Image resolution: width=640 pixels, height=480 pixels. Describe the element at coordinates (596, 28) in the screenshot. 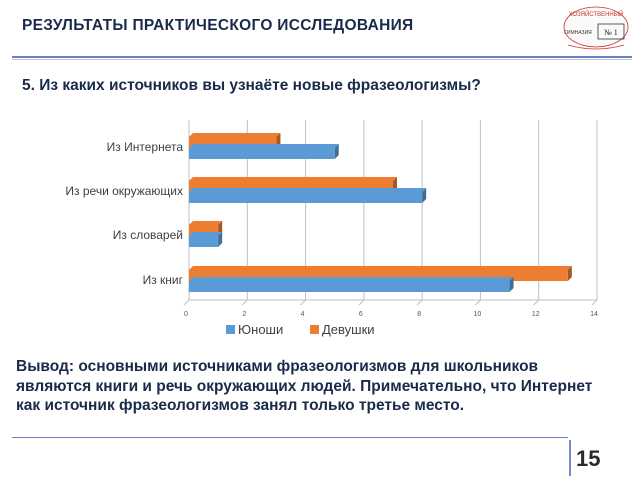

I see `school-logo: ХОЗЯЙСТВЕННЫЙ ГИМНАЗИЯ № 1` at that location.